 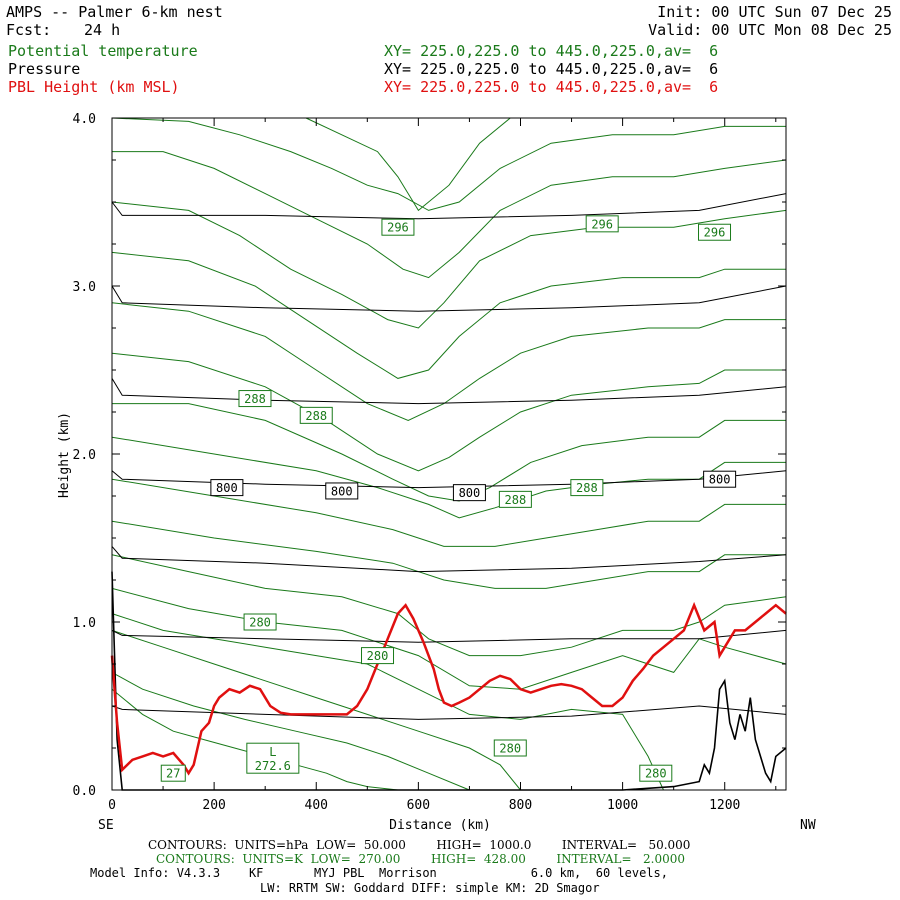 I want to click on y-tick-label-2: 2.0, so click(x=84, y=455).